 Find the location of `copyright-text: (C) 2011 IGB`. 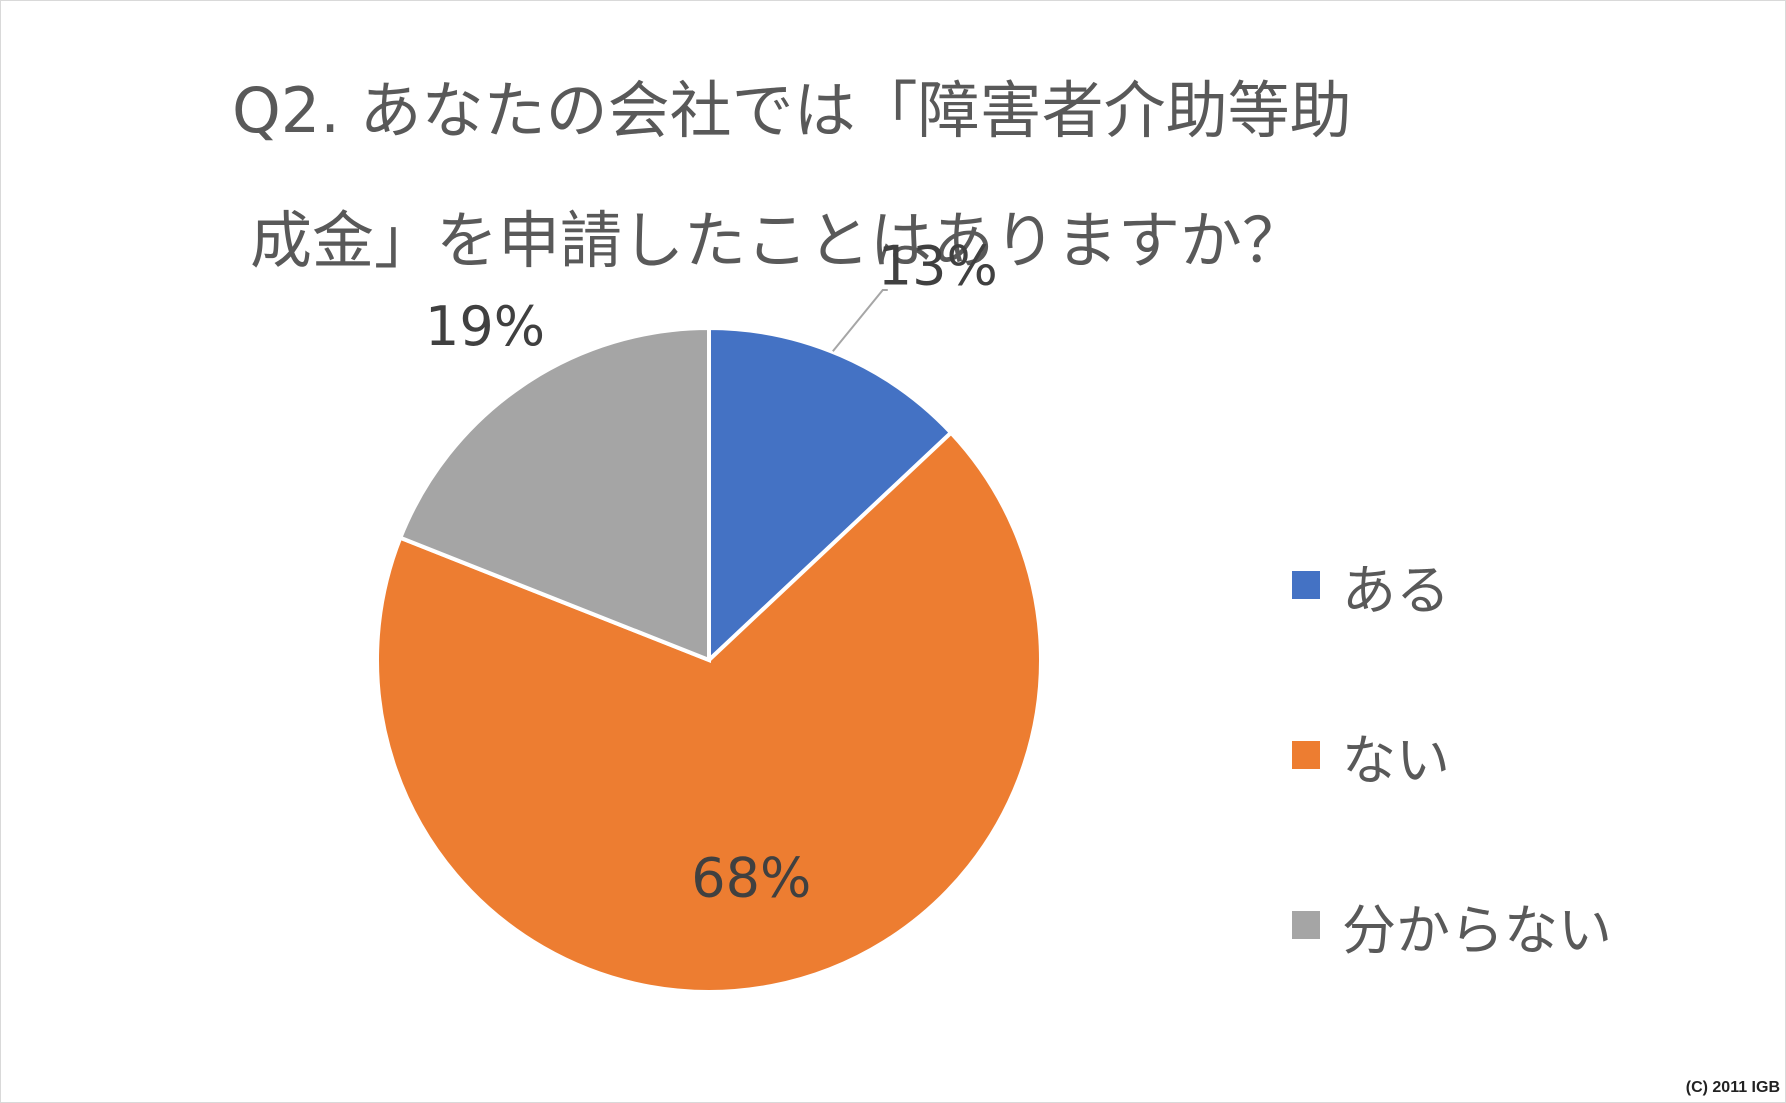

copyright-text: (C) 2011 IGB is located at coordinates (1732, 1087).